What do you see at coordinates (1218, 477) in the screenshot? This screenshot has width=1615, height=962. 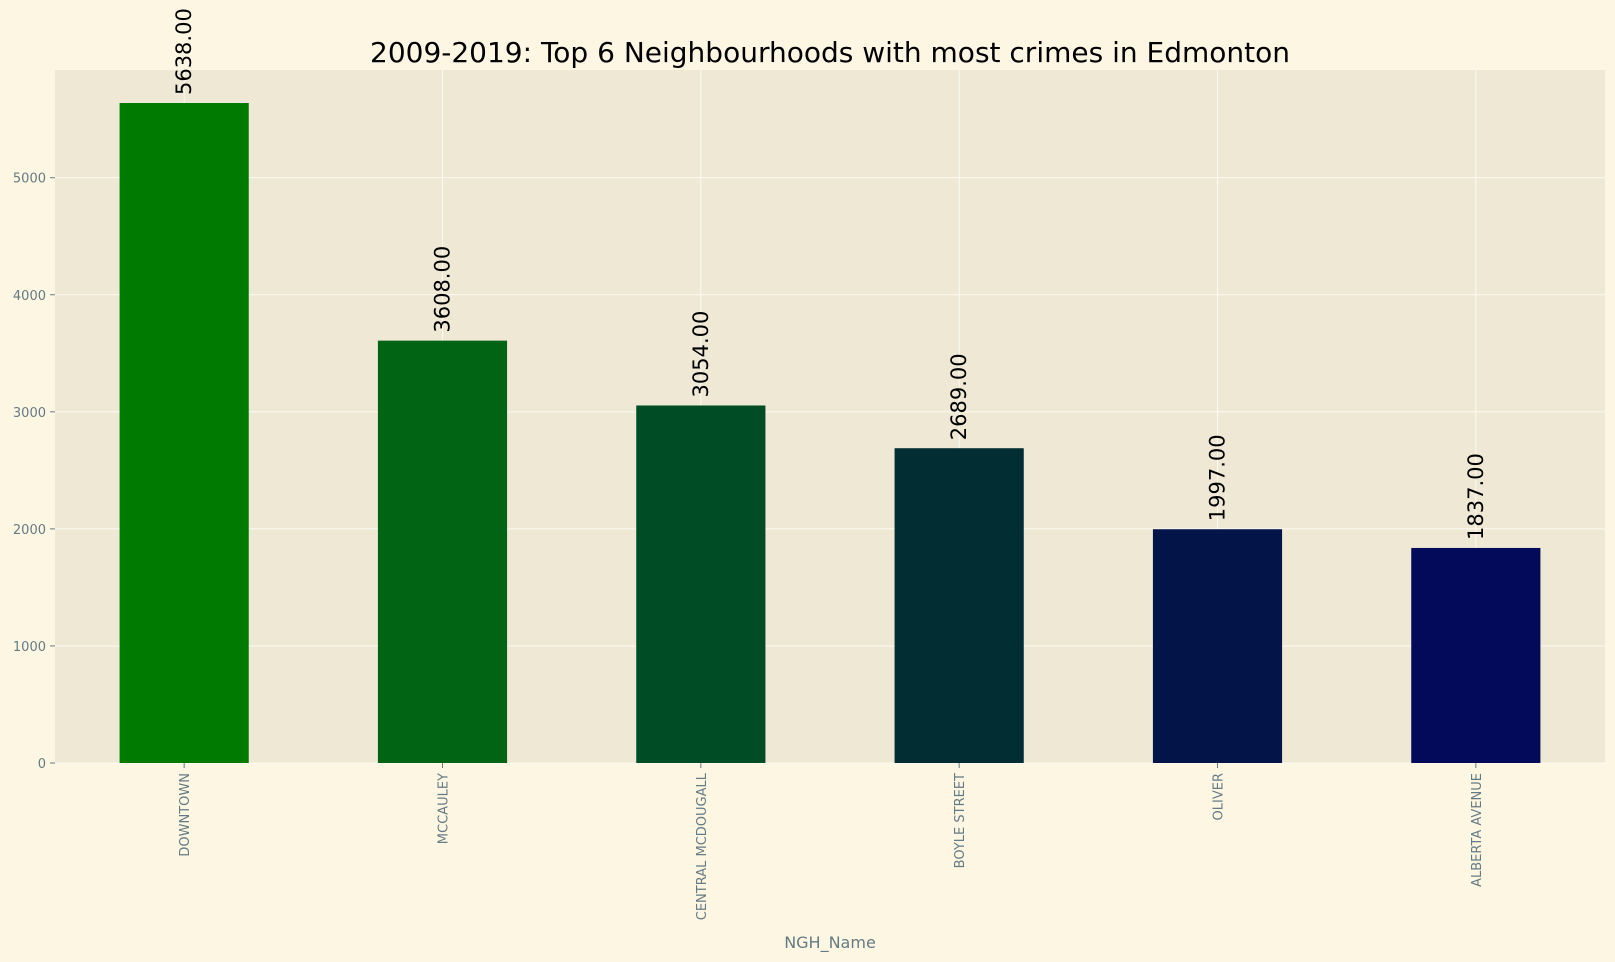 I see `bar-value-label: 1997.00` at bounding box center [1218, 477].